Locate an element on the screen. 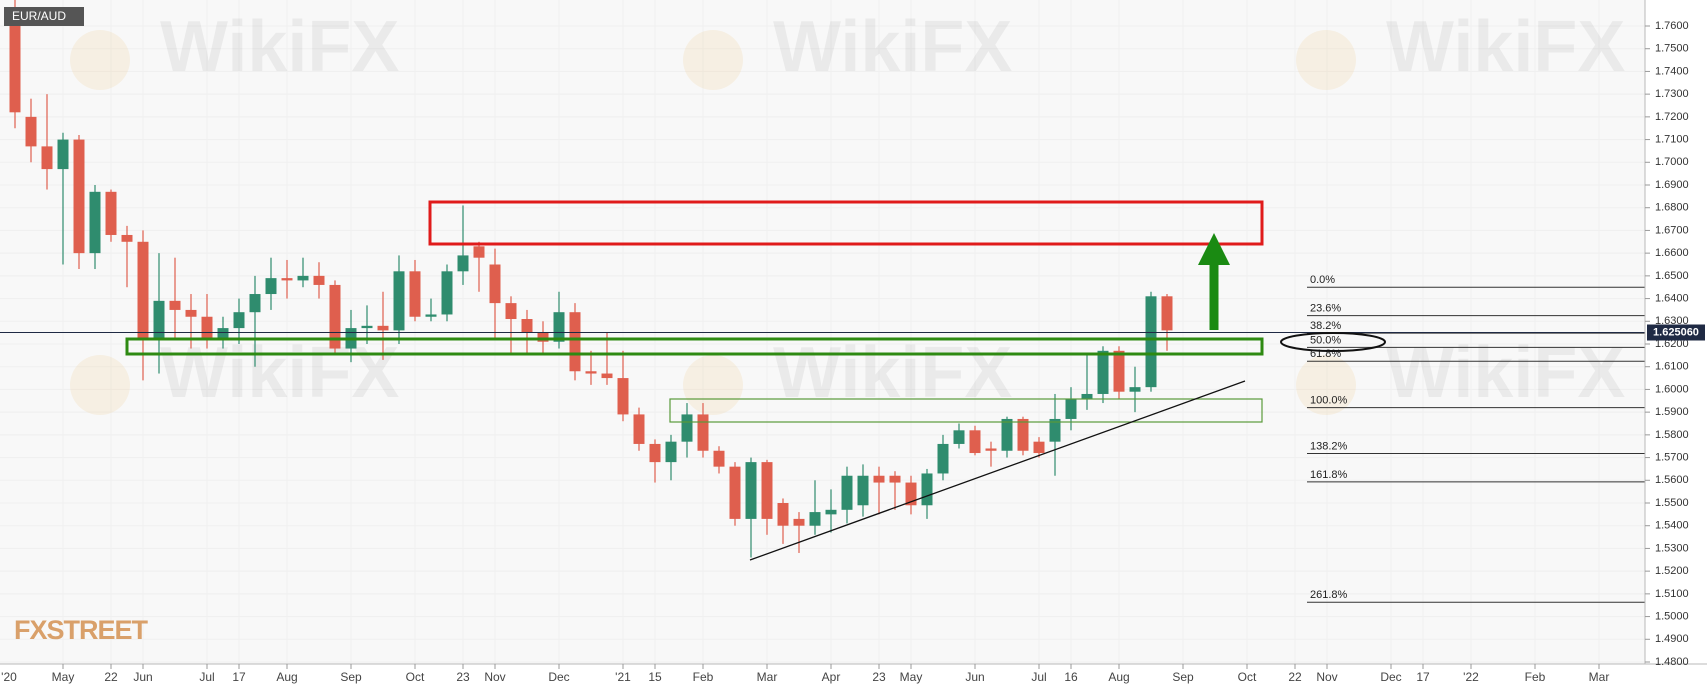 The height and width of the screenshot is (687, 1707). fib-label: 161.8% is located at coordinates (1329, 475).